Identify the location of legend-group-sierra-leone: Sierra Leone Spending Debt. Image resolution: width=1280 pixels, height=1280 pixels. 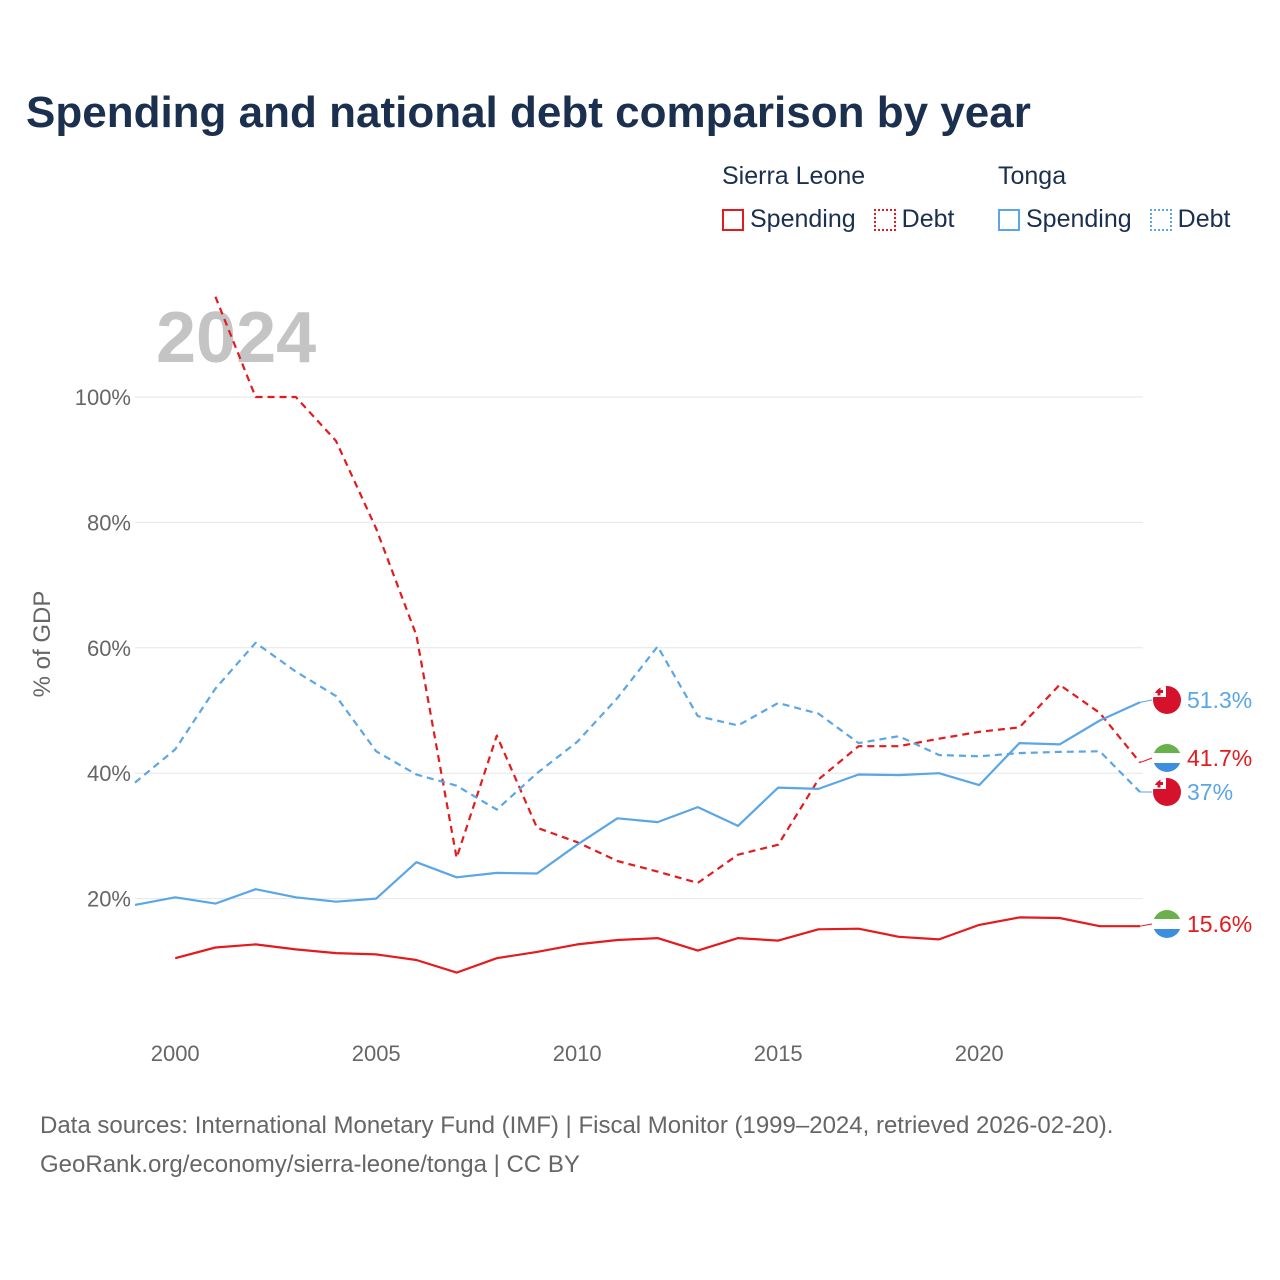
(838, 198).